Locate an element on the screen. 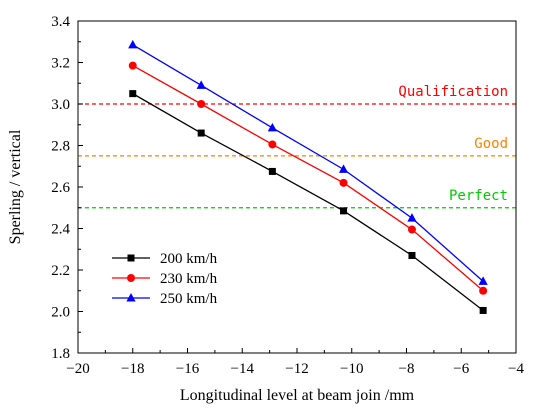  x-tick-label: −14 is located at coordinates (243, 369).